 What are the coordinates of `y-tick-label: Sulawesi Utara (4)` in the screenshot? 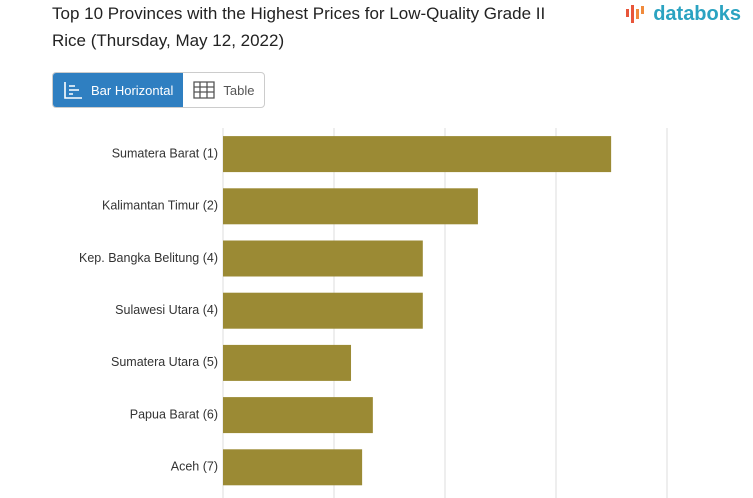 It's located at (166, 310).